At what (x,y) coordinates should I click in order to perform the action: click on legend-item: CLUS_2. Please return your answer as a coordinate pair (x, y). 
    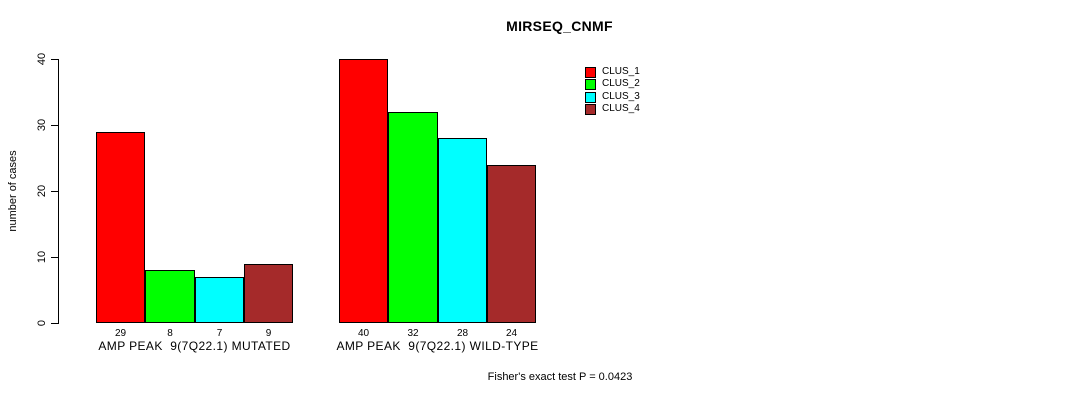
    Looking at the image, I should click on (612, 84).